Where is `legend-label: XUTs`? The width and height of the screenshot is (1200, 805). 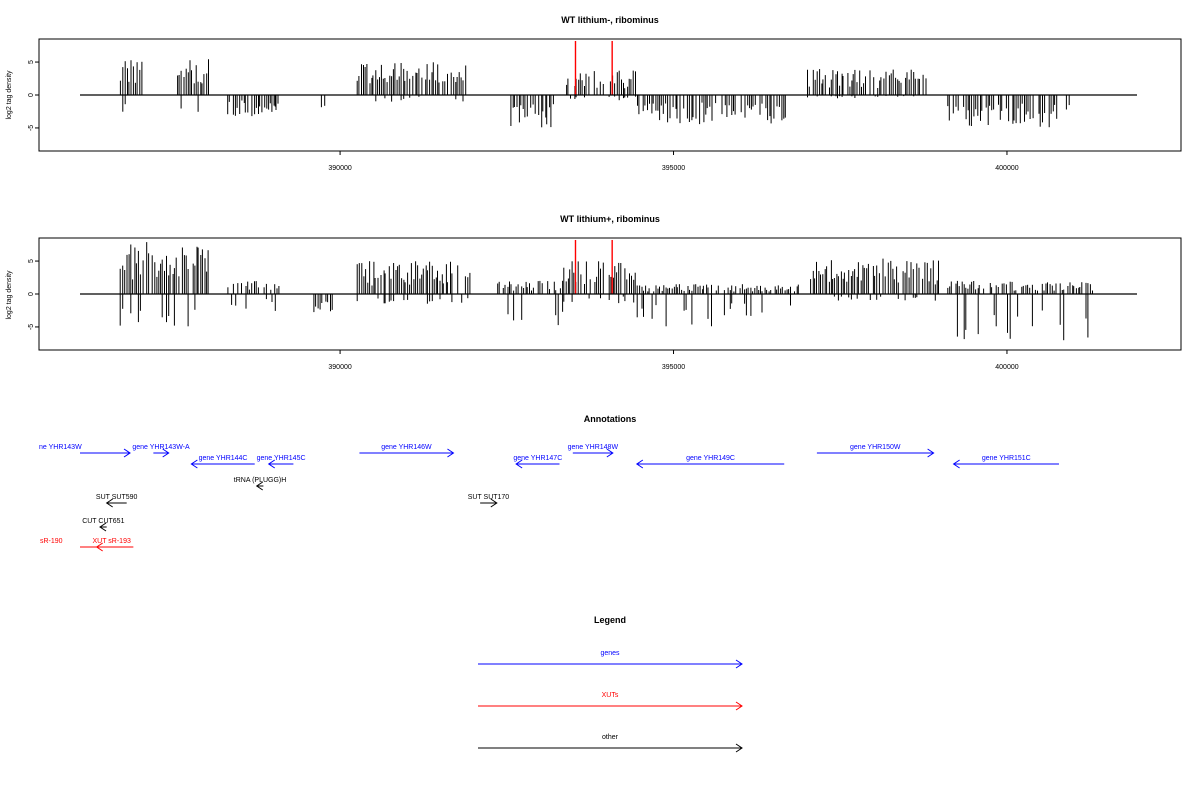 legend-label: XUTs is located at coordinates (610, 695).